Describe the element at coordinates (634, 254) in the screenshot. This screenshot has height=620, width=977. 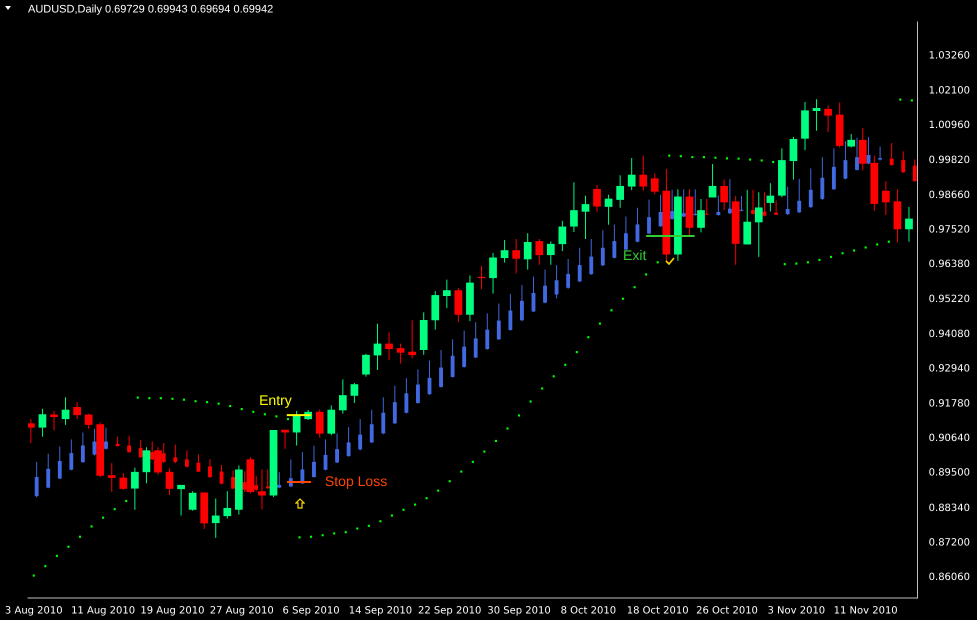
I see `annotation: Exit` at that location.